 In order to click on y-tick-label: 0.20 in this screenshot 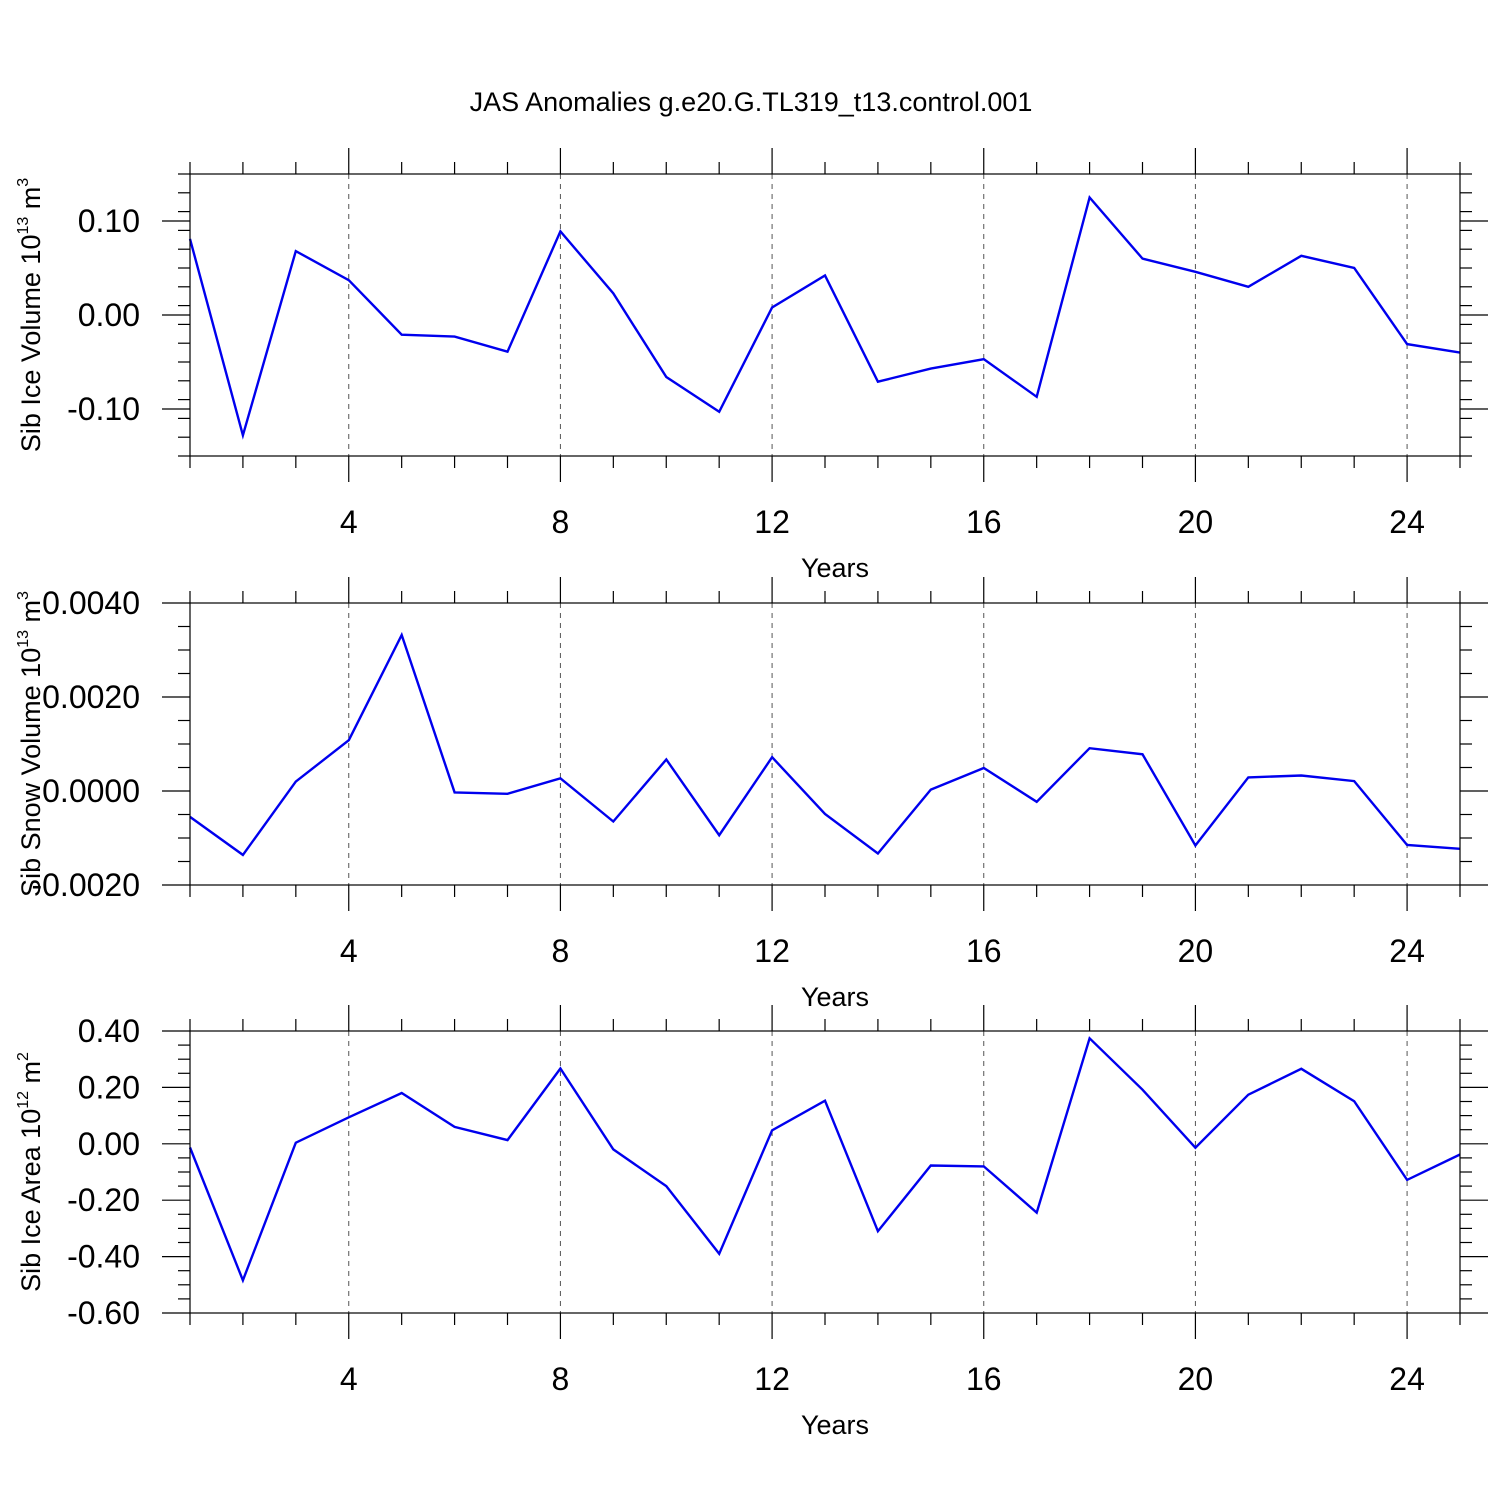, I will do `click(109, 1087)`.